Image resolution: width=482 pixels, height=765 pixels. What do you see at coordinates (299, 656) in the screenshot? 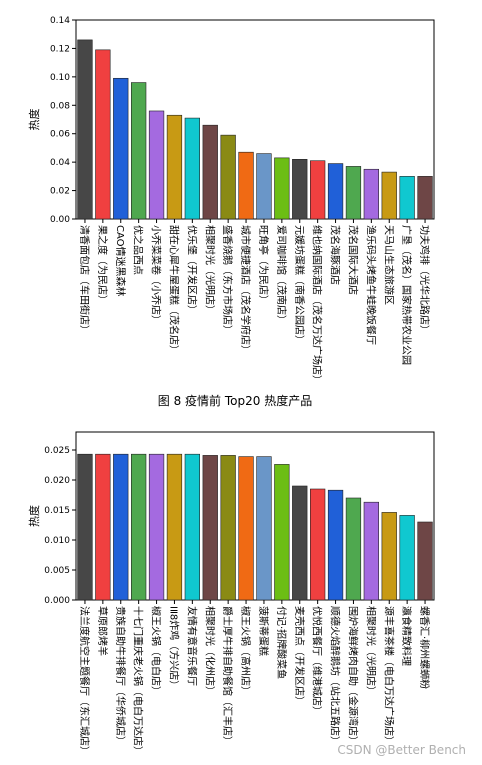
I see `x-tick-label: 麦壳西点（开发区店）` at bounding box center [299, 656].